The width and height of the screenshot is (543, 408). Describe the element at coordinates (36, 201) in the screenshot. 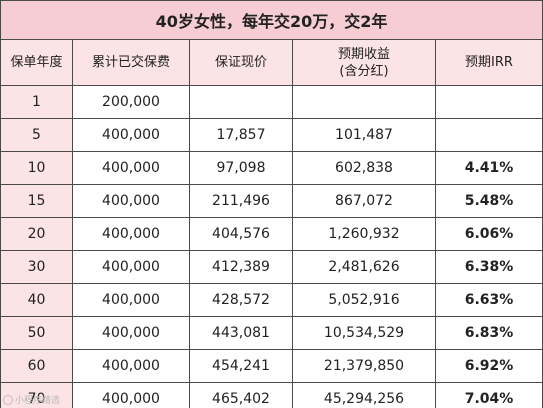

I see `cell-policy-year: 15` at that location.